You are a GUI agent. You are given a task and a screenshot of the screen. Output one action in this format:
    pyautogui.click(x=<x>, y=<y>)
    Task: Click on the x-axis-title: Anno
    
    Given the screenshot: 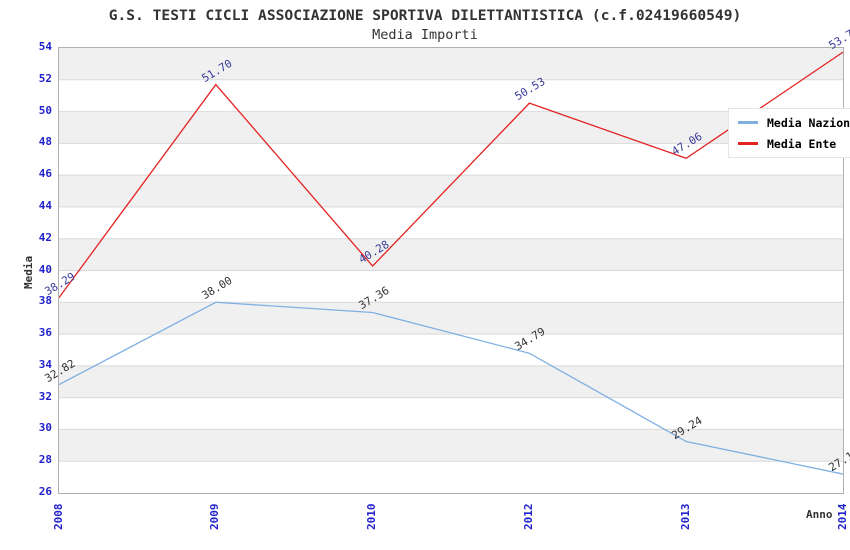 What is the action you would take?
    pyautogui.click(x=819, y=514)
    